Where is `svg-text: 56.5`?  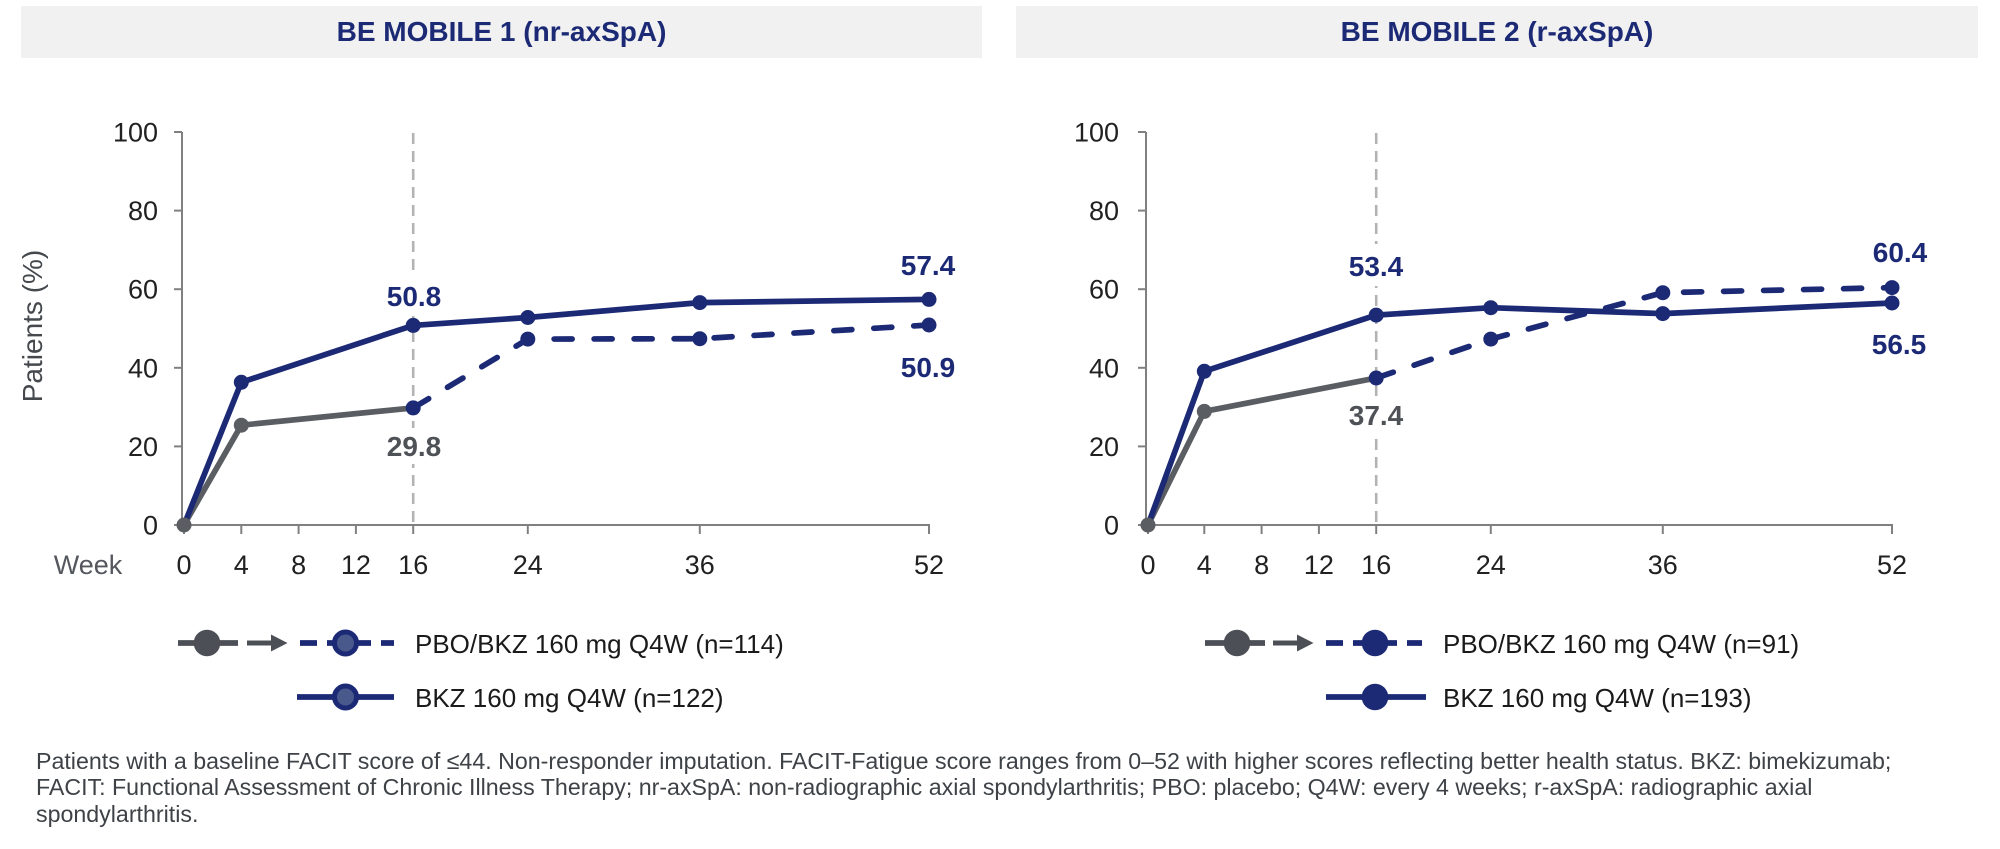
svg-text: 56.5 is located at coordinates (1899, 344).